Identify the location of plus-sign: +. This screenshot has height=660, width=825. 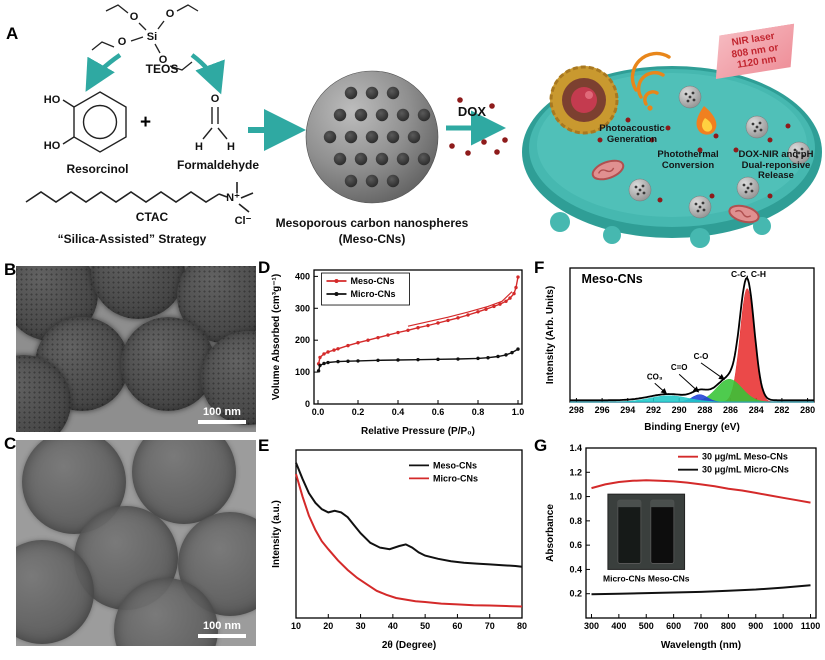
(146, 122).